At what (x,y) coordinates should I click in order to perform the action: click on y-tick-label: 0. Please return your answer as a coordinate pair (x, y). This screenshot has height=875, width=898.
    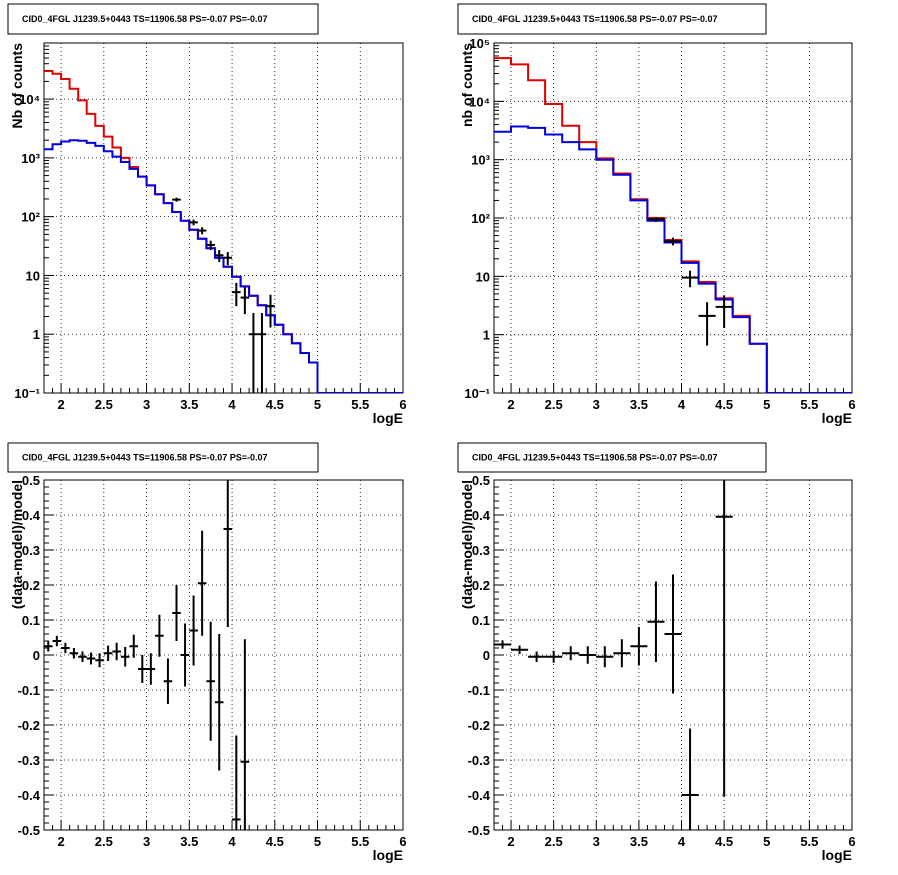
    Looking at the image, I should click on (36, 655).